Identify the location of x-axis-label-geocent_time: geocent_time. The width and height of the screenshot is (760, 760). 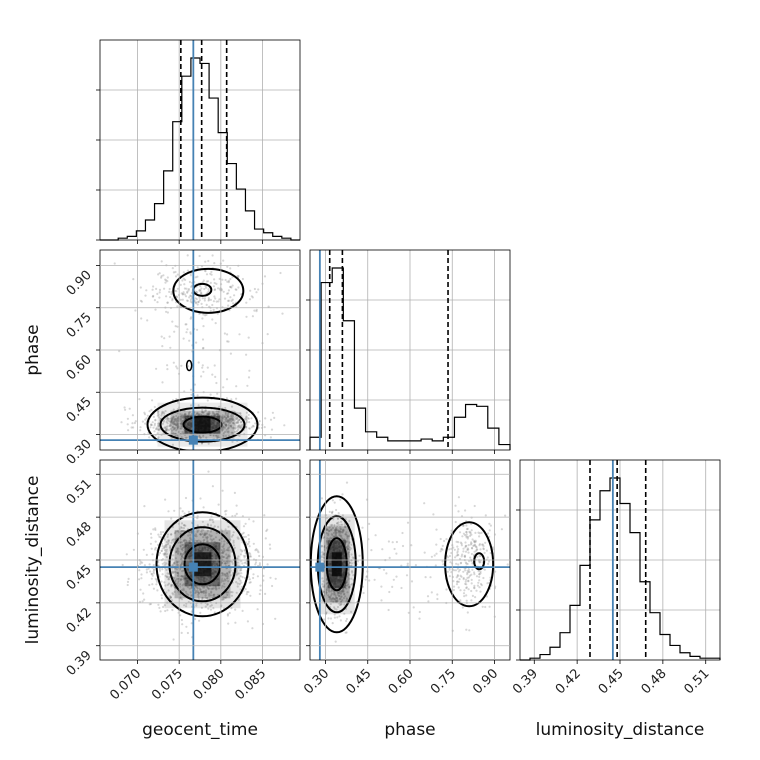
(200, 730).